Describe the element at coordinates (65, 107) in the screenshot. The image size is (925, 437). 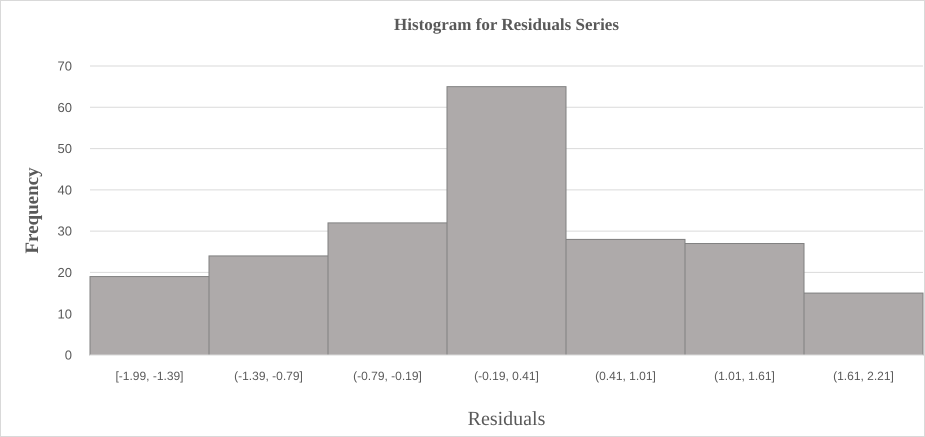
I see `y-tick-label: 60` at that location.